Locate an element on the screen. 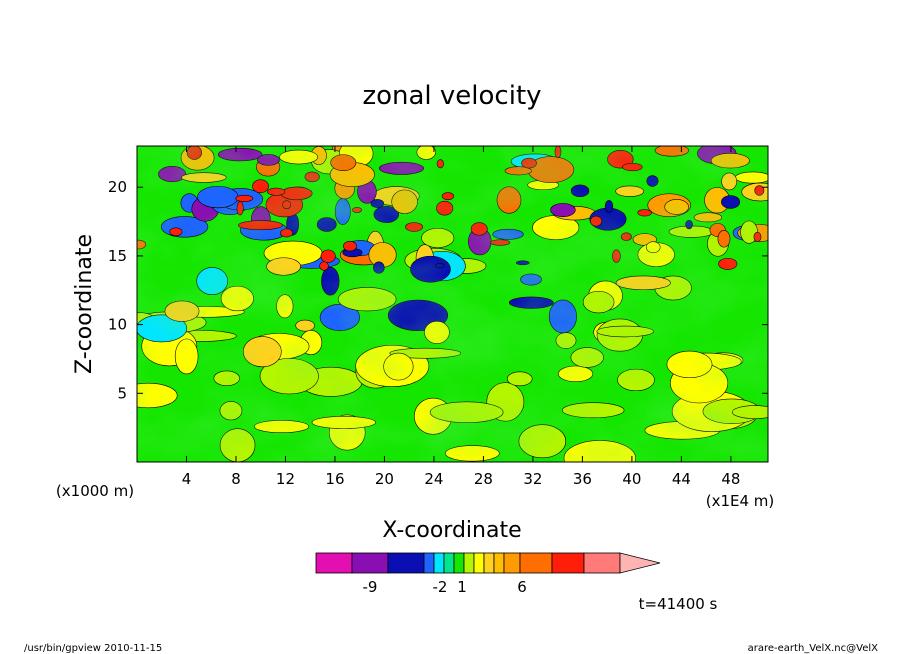 This screenshot has height=654, width=904. y-tick-label-1: 10 is located at coordinates (117, 325).